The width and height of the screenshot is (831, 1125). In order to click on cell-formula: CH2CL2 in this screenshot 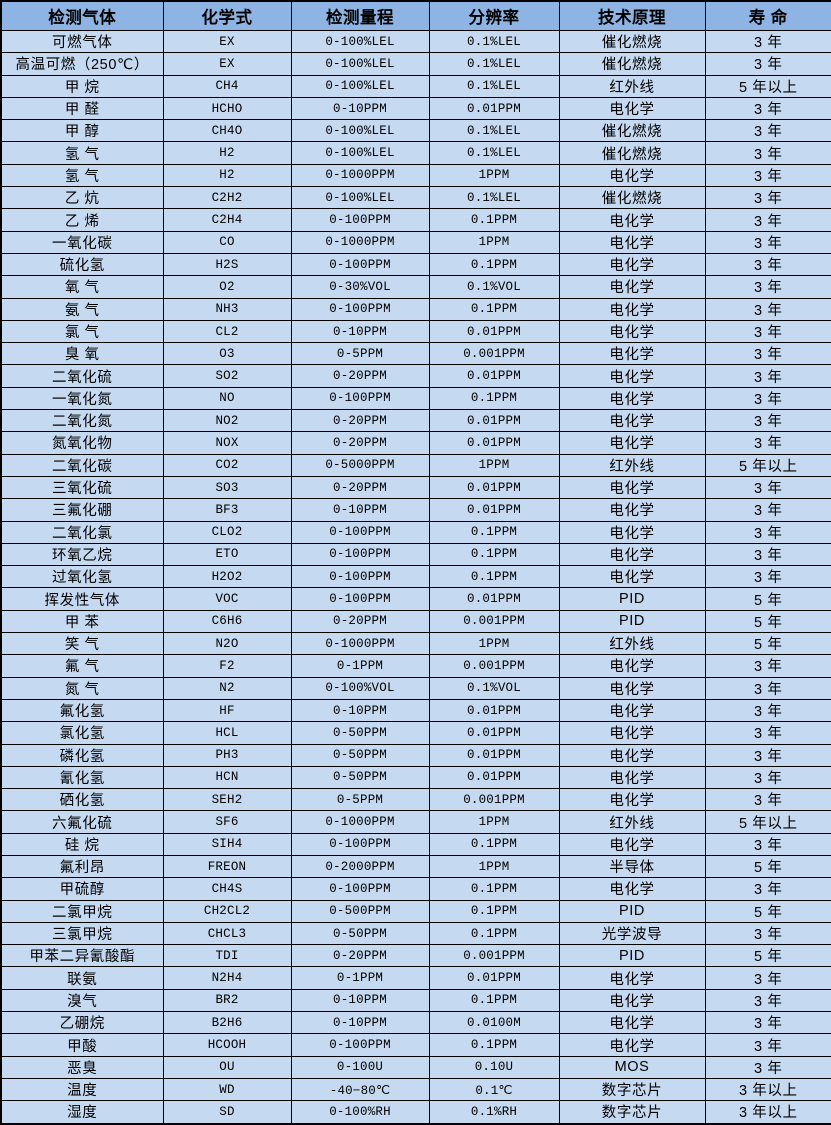, I will do `click(227, 911)`.